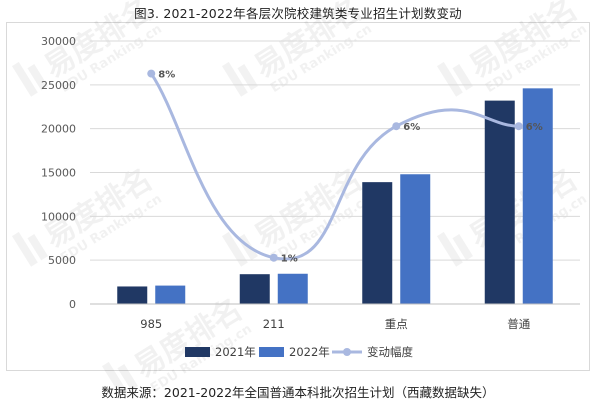 Image resolution: width=596 pixels, height=402 pixels. Describe the element at coordinates (166, 75) in the screenshot. I see `change-label-985: 8%` at that location.